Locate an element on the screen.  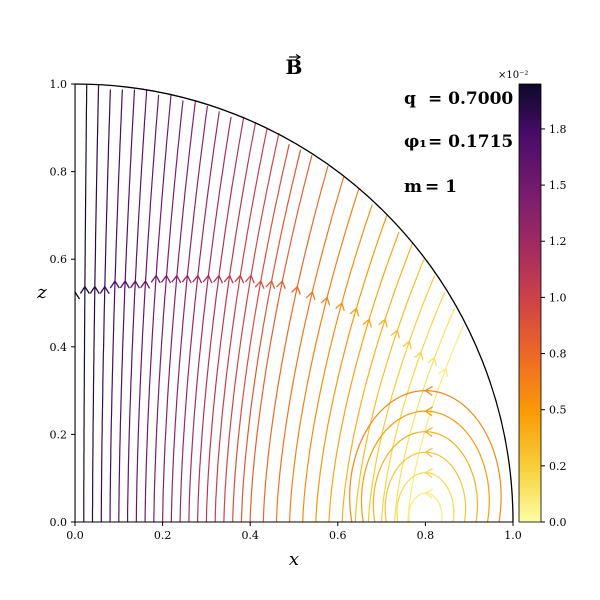
y-tick-label: 0.0 is located at coordinates (59, 522).